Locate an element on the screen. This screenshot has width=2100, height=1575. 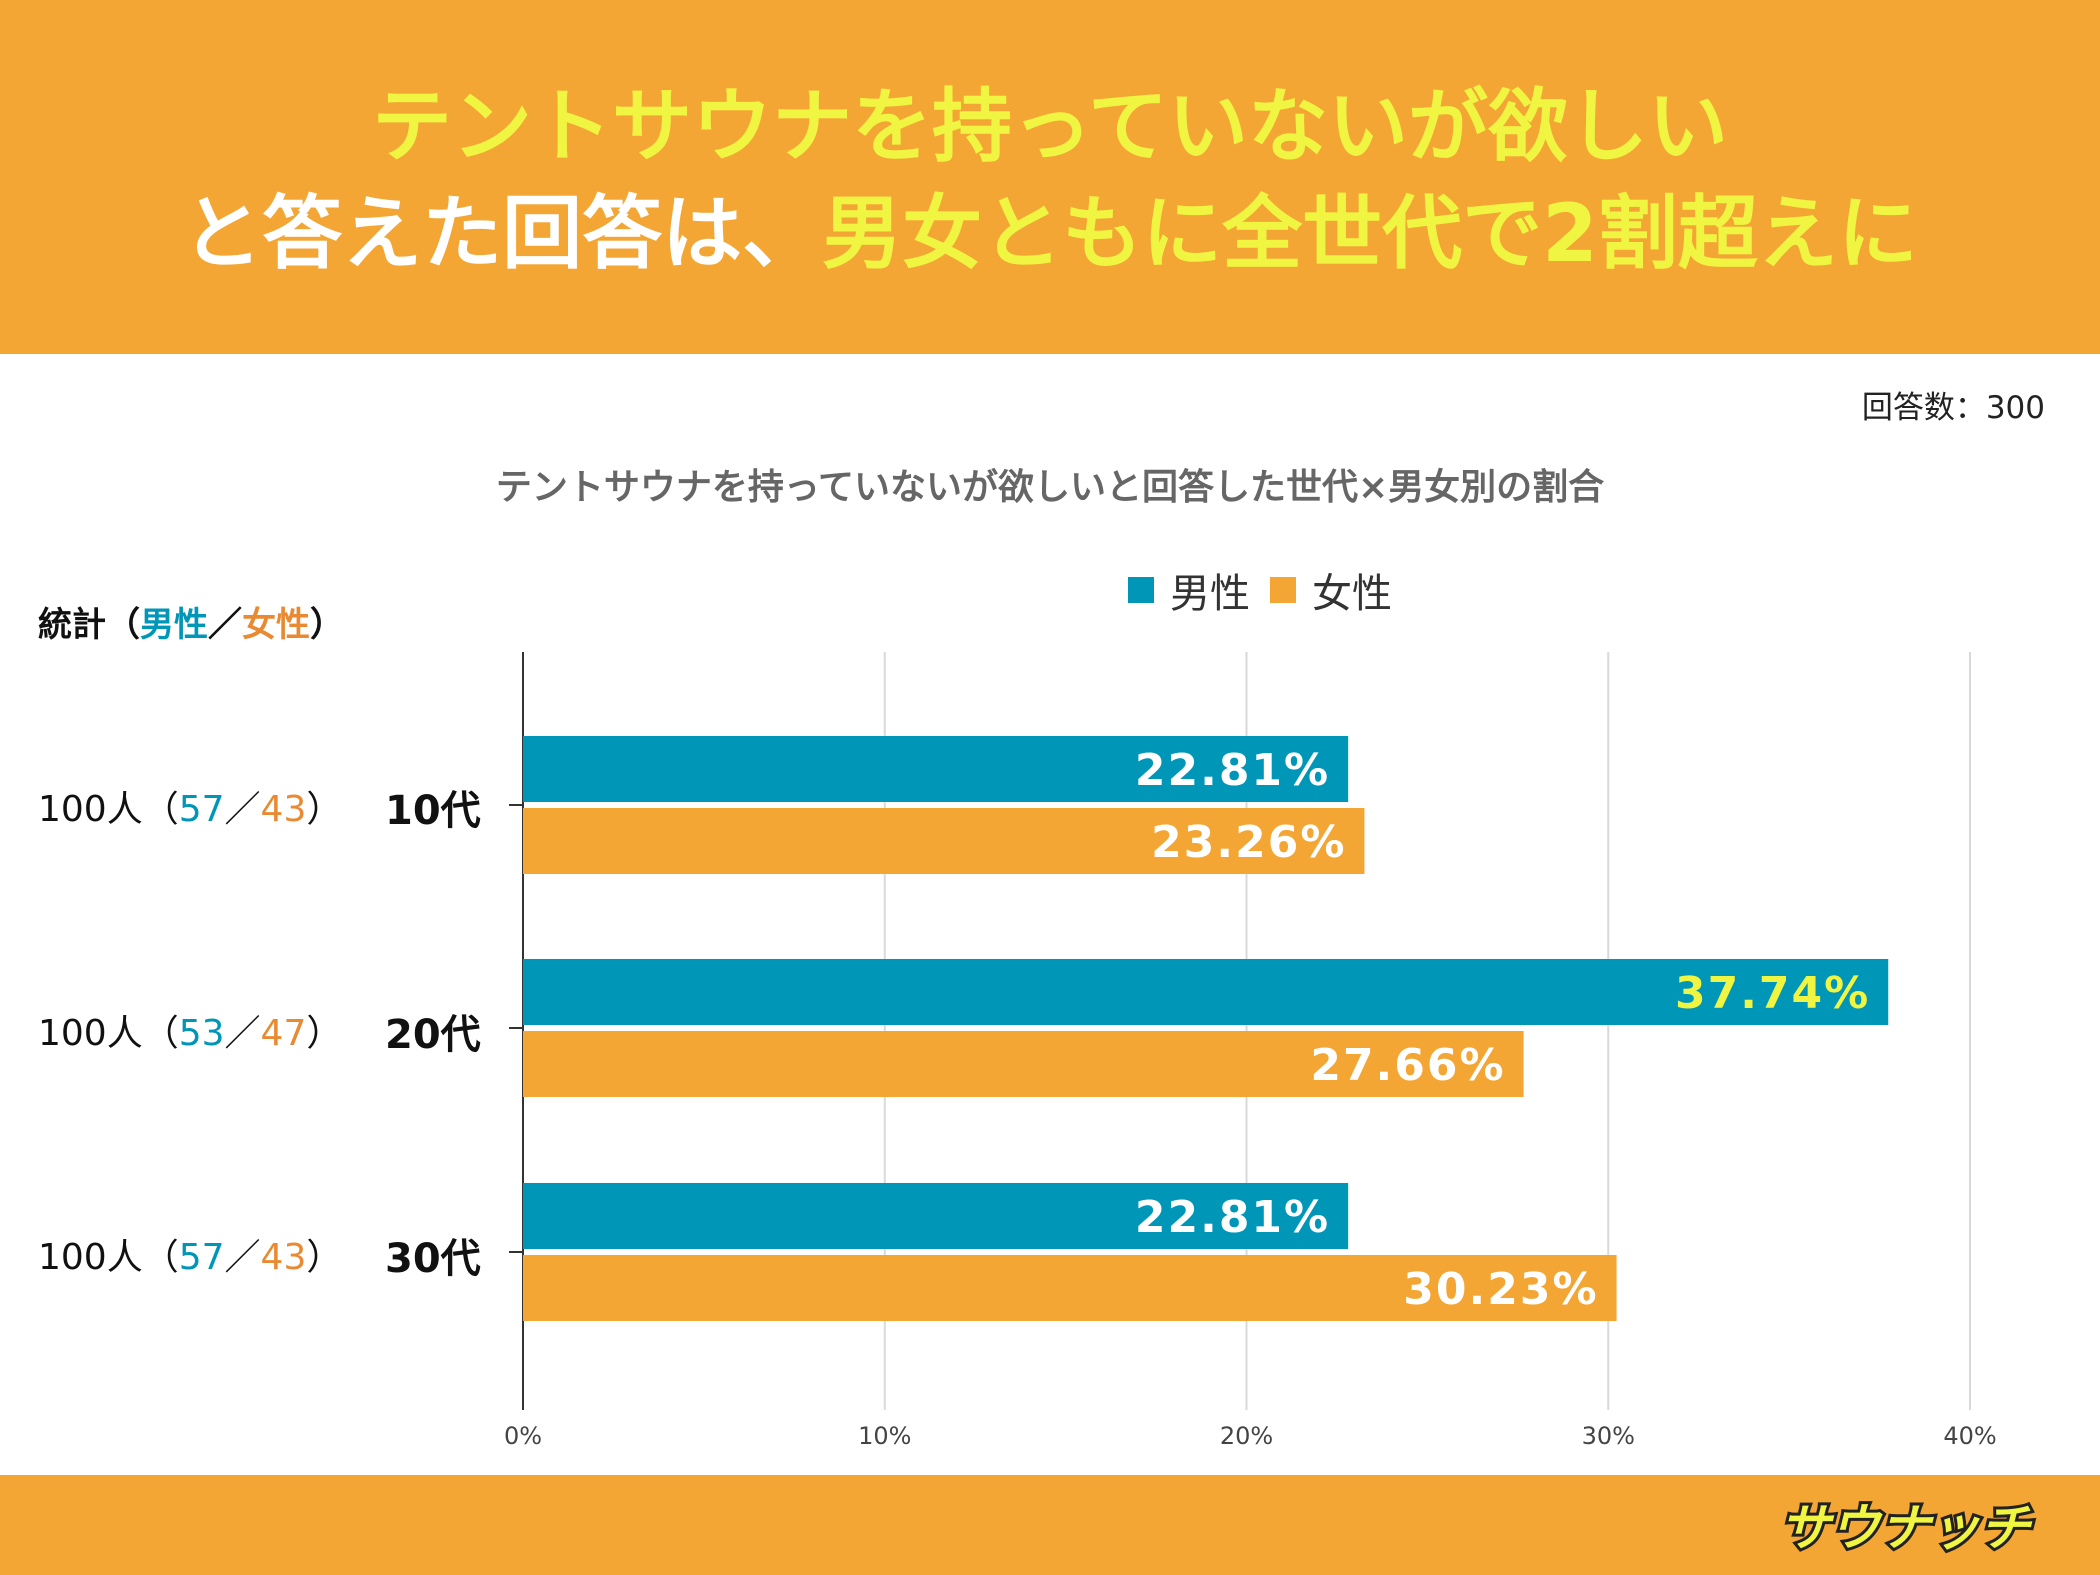
row-label-30s: 30代 is located at coordinates (433, 1259).